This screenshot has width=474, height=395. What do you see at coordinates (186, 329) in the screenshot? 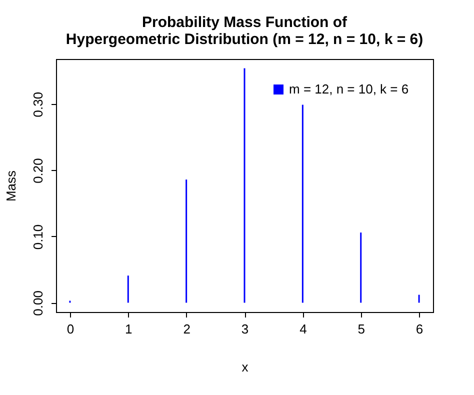
I see `x-tick-label: 2` at bounding box center [186, 329].